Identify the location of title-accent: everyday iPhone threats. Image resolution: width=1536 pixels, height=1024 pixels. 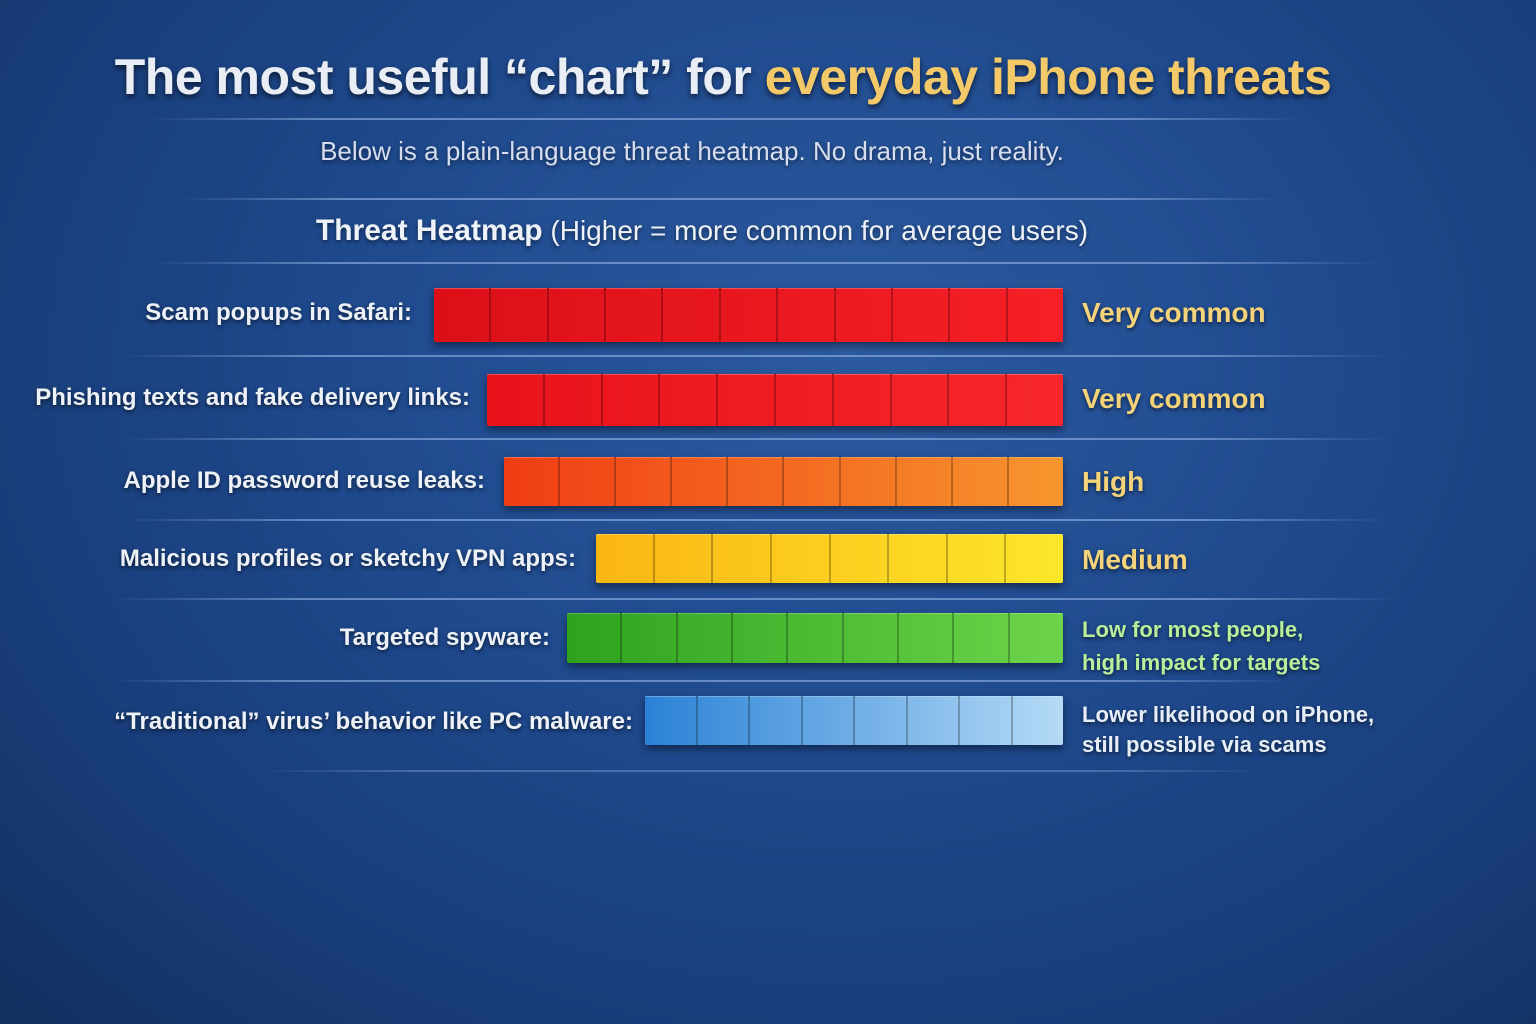
(1048, 77).